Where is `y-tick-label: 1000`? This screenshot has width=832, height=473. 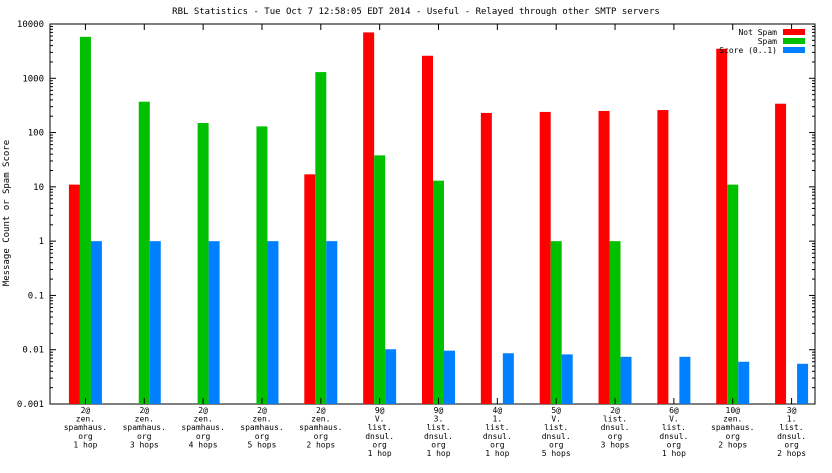
y-tick-label: 1000 is located at coordinates (33, 79).